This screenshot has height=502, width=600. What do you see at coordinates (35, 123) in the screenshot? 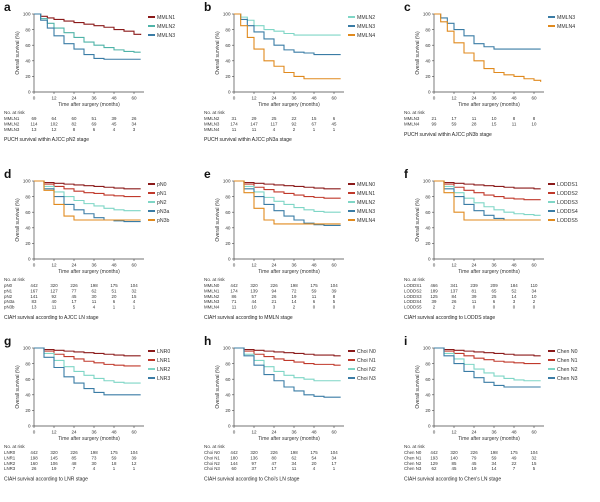
I see `risk-cell: 114` at bounding box center [35, 123].